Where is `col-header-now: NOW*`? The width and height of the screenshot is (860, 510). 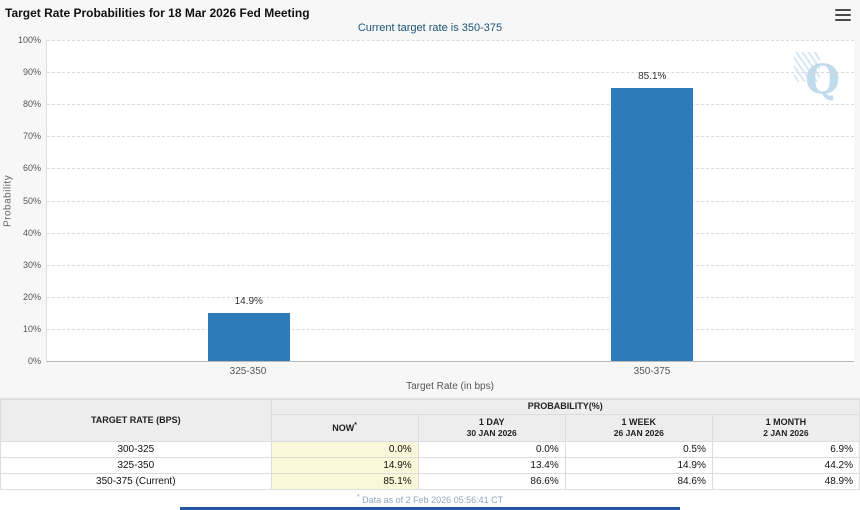 col-header-now: NOW* is located at coordinates (344, 428).